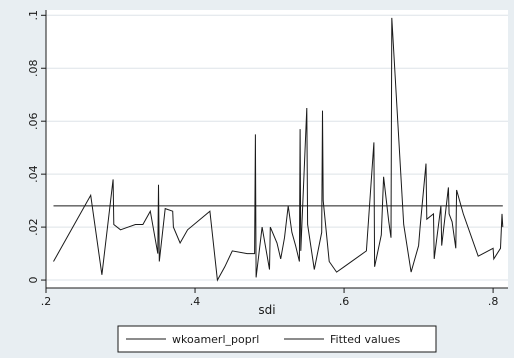  Describe the element at coordinates (493, 301) in the screenshot. I see `x-tick-label-3: .8` at that location.